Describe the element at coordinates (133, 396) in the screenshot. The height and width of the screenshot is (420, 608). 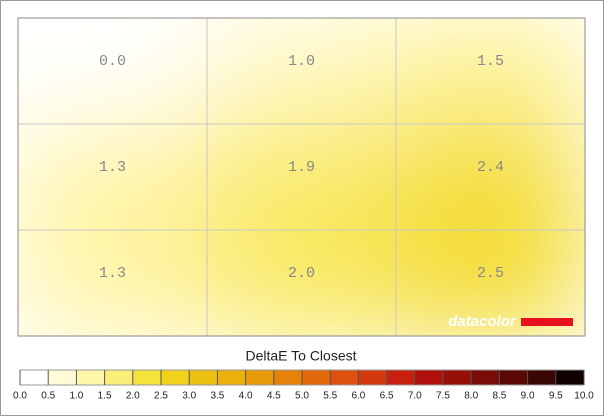
I see `scale-tick-label: 2.0` at that location.